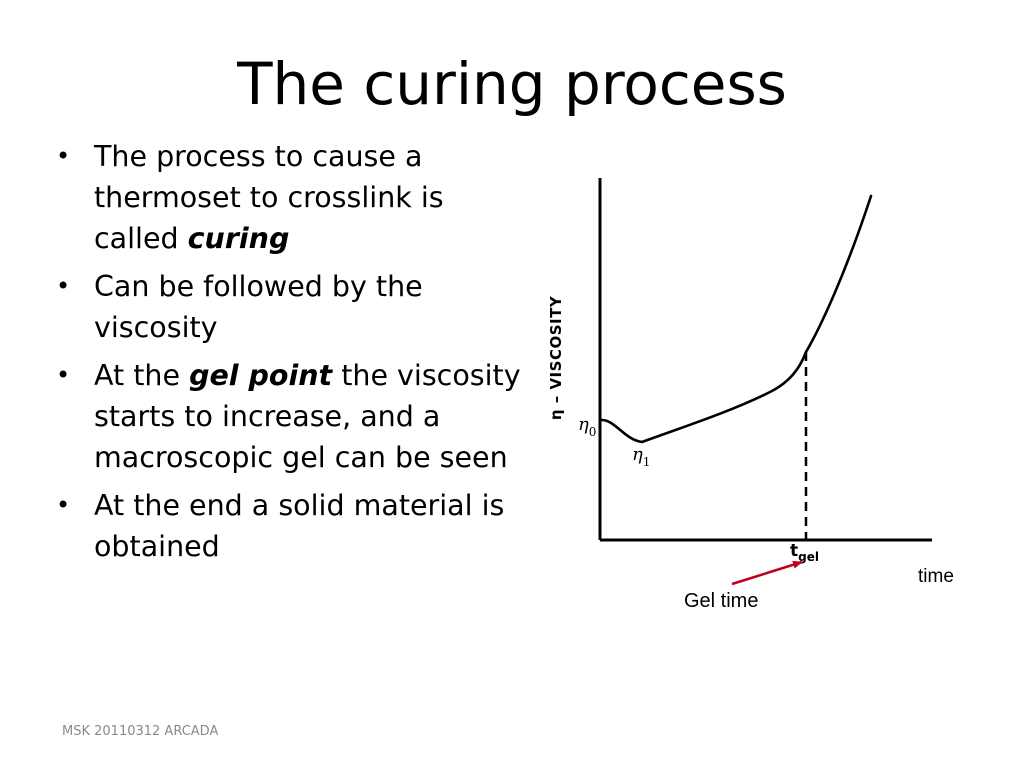 The image size is (1024, 768). Describe the element at coordinates (142, 375) in the screenshot. I see `bullet-text: At the` at that location.